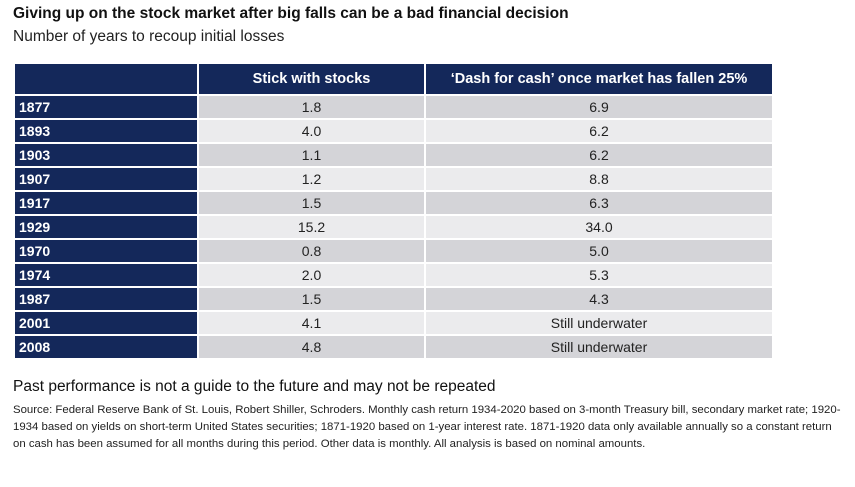  I want to click on table-row: 2001 4.1 Still underwater, so click(393, 323).